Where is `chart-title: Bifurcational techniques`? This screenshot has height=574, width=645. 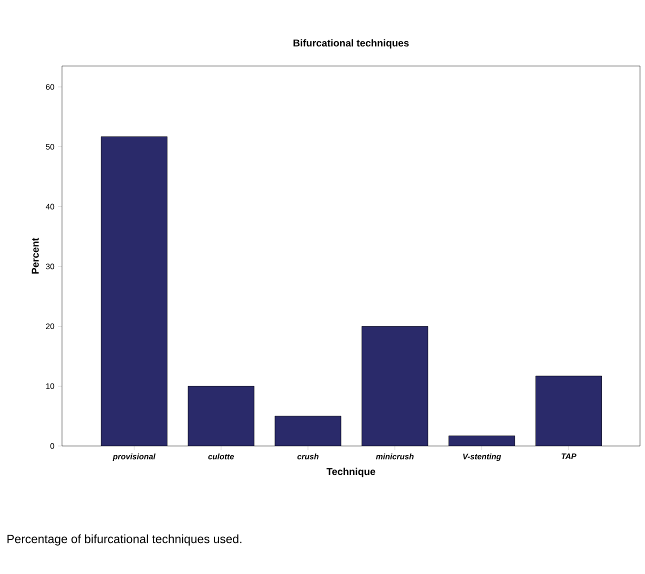
chart-title: Bifurcational techniques is located at coordinates (351, 43).